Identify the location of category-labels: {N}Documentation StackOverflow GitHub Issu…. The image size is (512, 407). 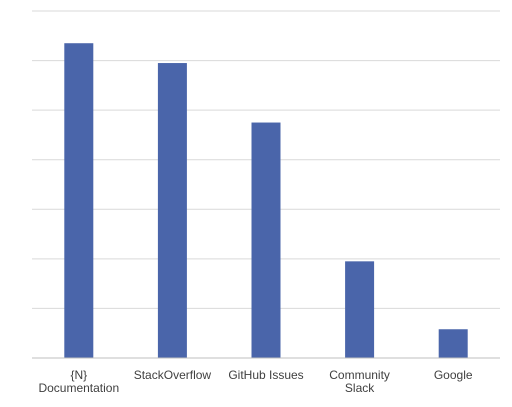
(255, 381).